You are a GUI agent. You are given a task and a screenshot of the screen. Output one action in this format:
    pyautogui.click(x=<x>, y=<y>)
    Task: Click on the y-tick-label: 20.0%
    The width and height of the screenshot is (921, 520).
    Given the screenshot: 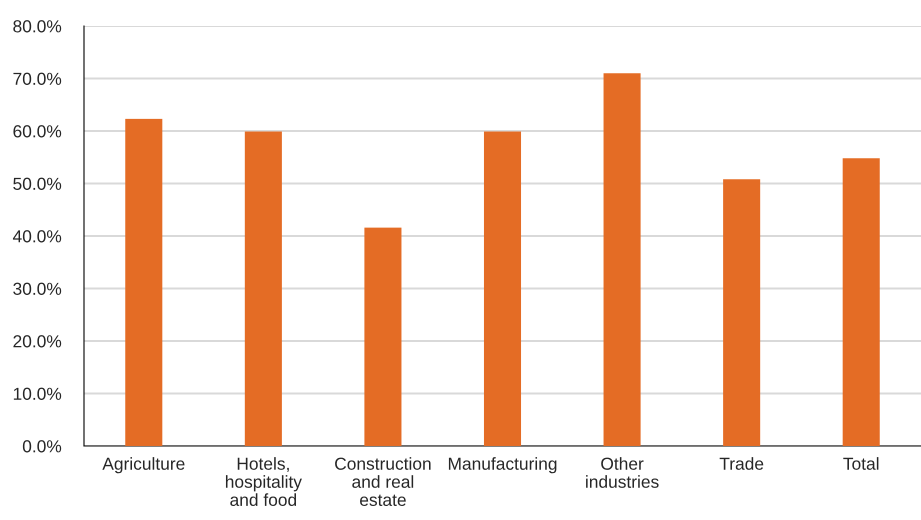 What is the action you would take?
    pyautogui.click(x=37, y=341)
    